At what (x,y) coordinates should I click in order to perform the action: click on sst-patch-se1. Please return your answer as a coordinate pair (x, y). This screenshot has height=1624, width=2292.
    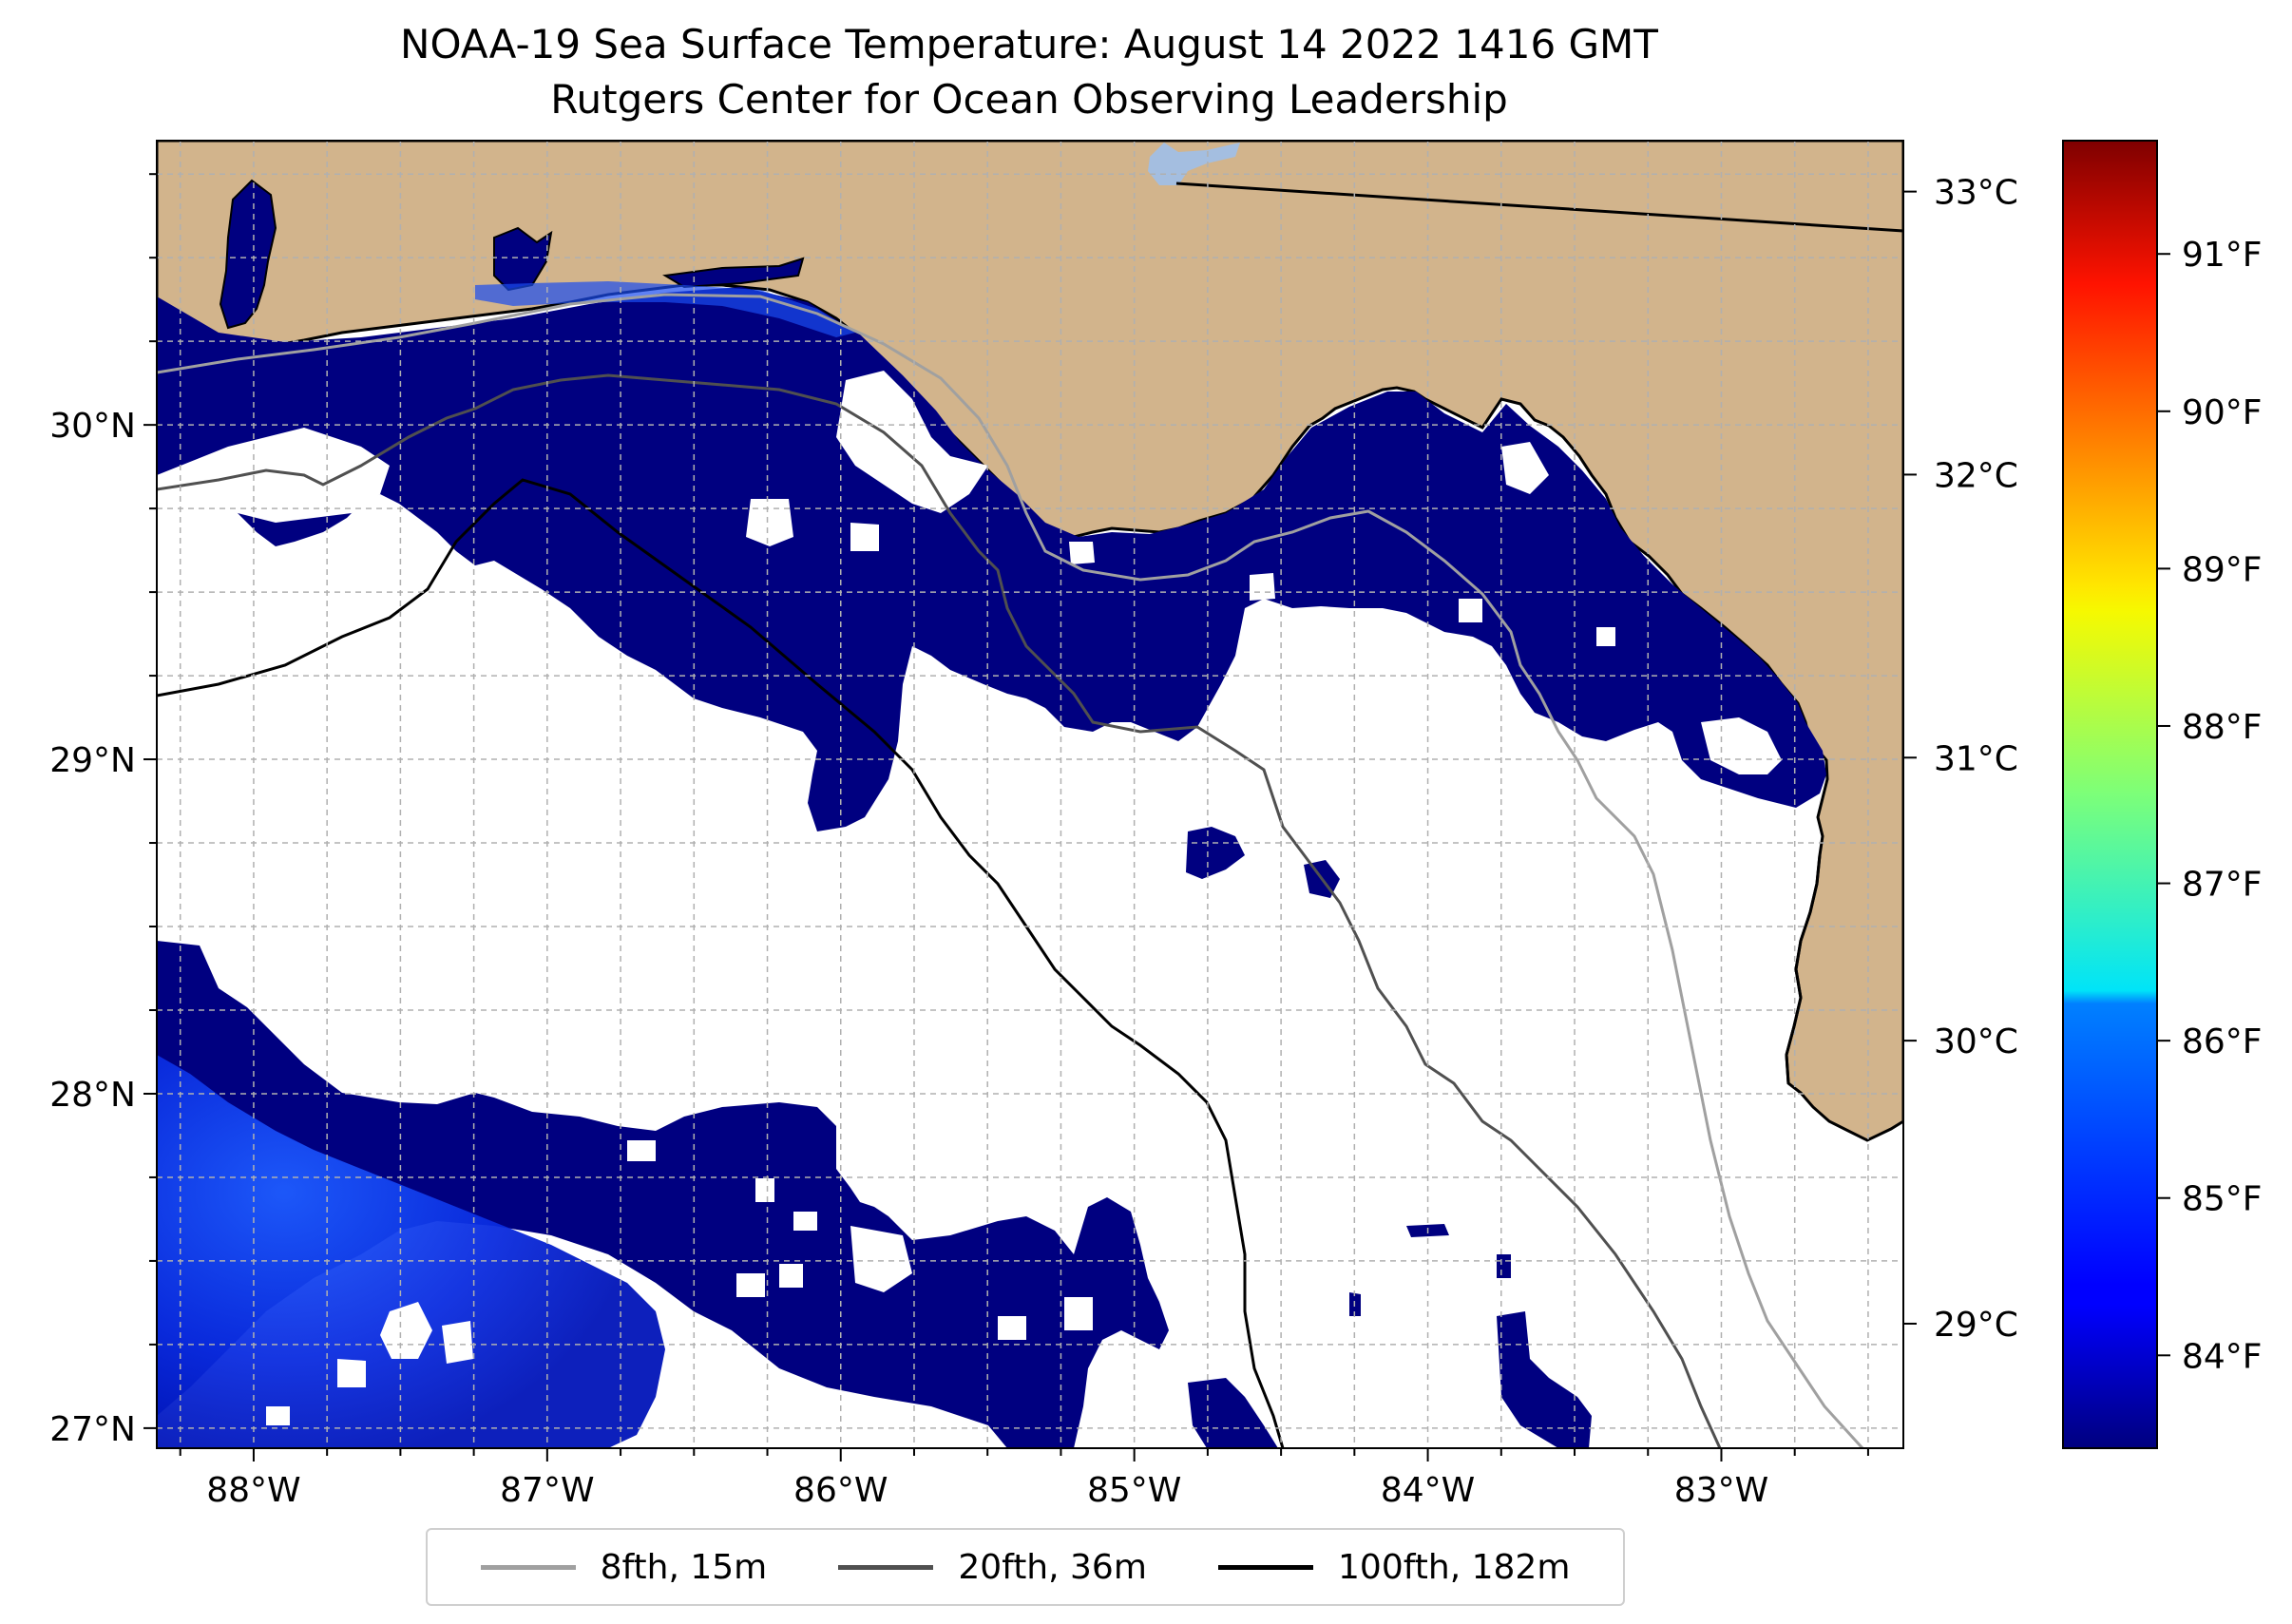
    Looking at the image, I should click on (1544, 1379).